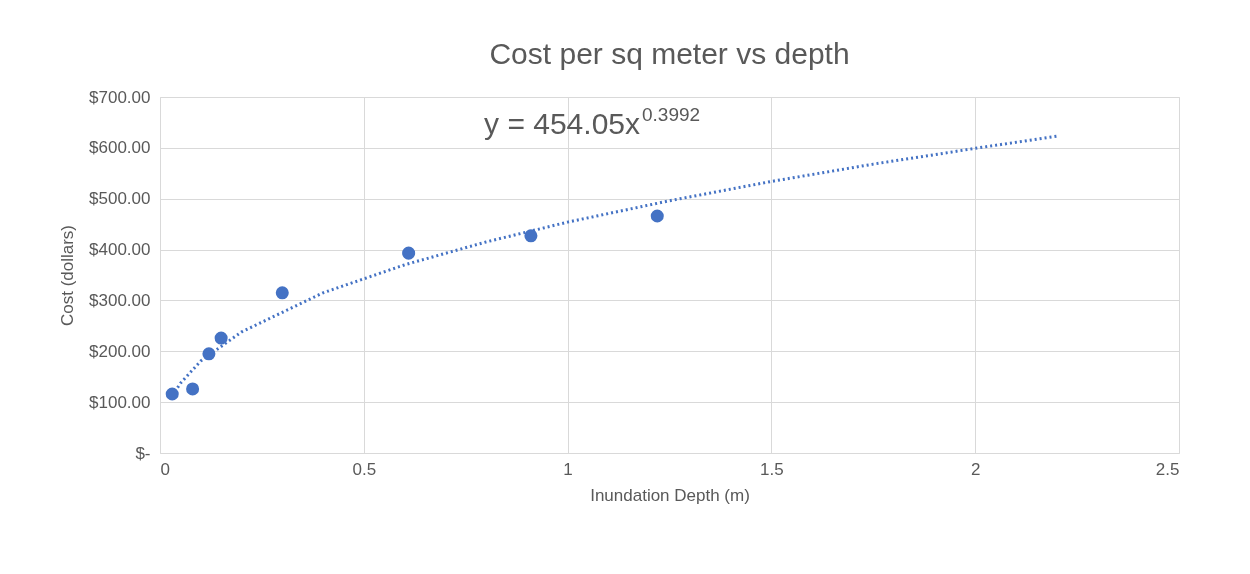 The image size is (1250, 574). Describe the element at coordinates (68, 275) in the screenshot. I see `y-axis-title: Cost (dollars)` at that location.